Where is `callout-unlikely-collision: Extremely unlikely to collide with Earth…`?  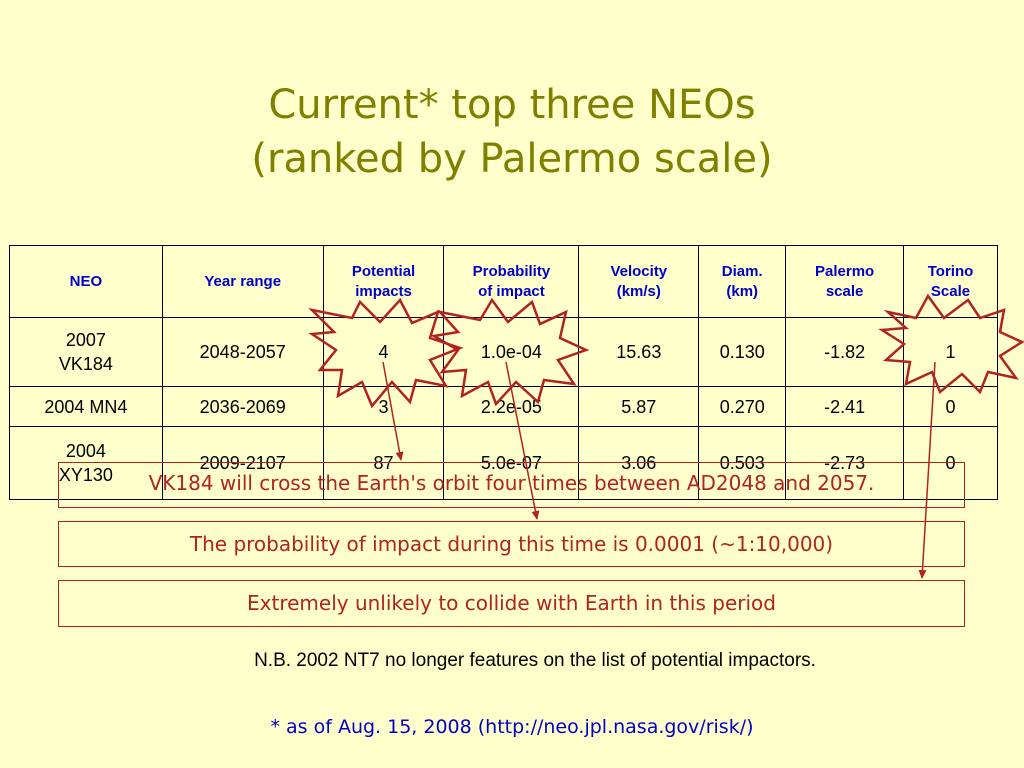
callout-unlikely-collision: Extremely unlikely to collide with Earth… is located at coordinates (511, 603).